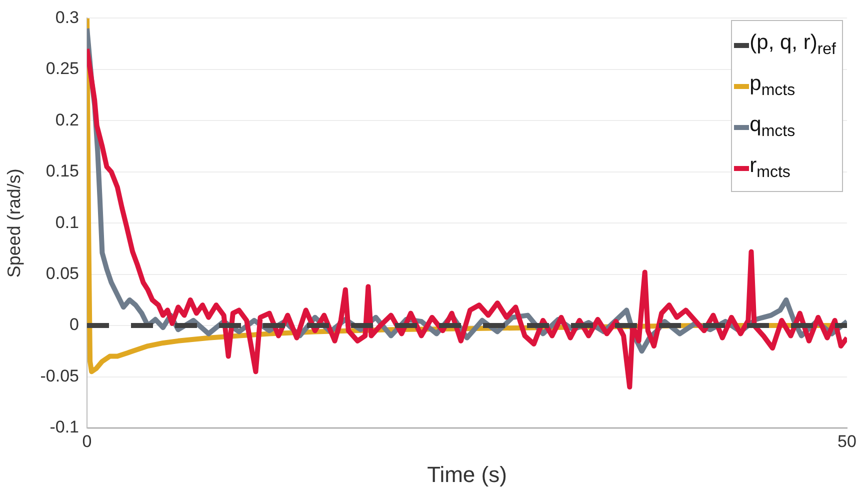 Image resolution: width=861 pixels, height=493 pixels. What do you see at coordinates (773, 127) in the screenshot?
I see `legend-label: q$_{mcts}$` at bounding box center [773, 127].